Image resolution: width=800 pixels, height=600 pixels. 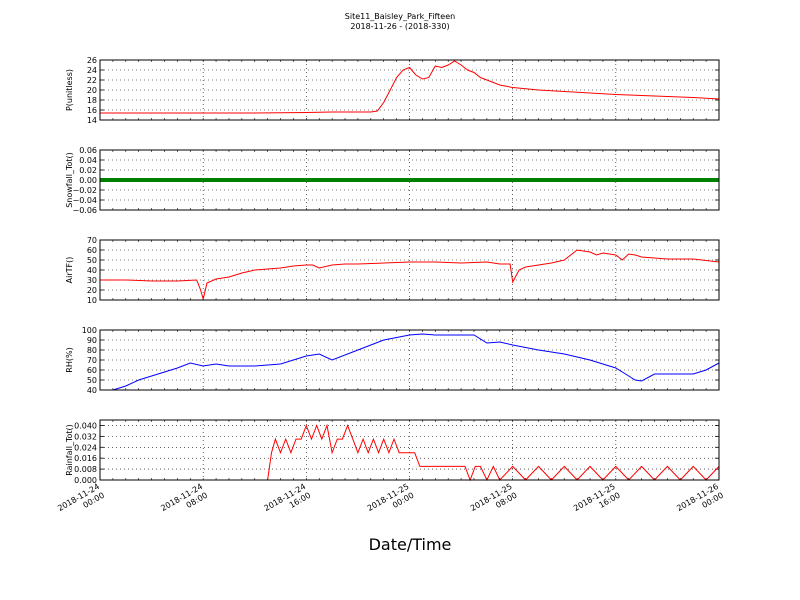 I want to click on y-tick-label: 100, so click(x=89, y=330).